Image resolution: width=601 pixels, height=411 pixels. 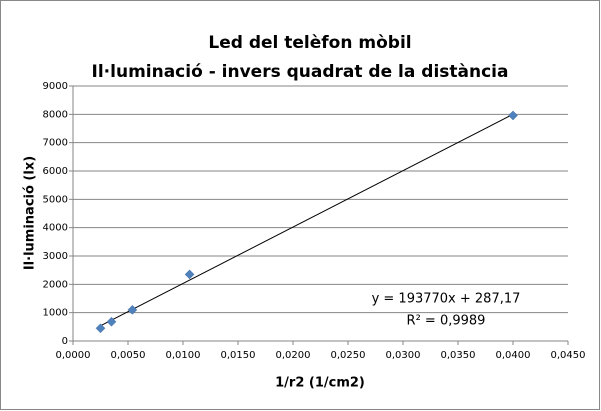 What do you see at coordinates (65, 341) in the screenshot?
I see `y-tick-label: 0` at bounding box center [65, 341].